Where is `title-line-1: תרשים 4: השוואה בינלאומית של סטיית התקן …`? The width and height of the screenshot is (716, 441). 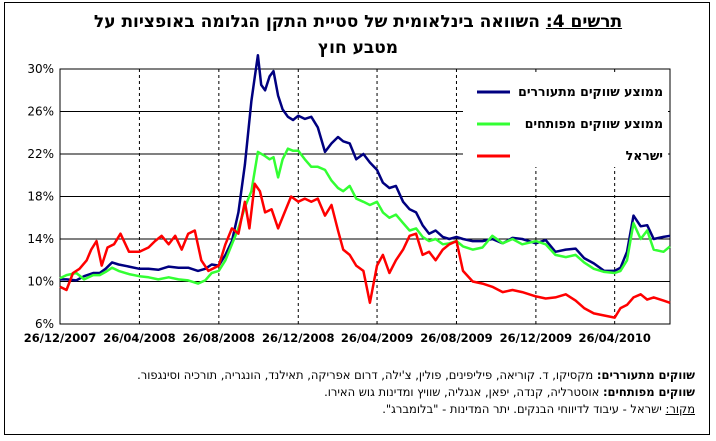 title-line-1: תרשים 4: השוואה בינלאומית של סטיית התקן … is located at coordinates (358, 22).